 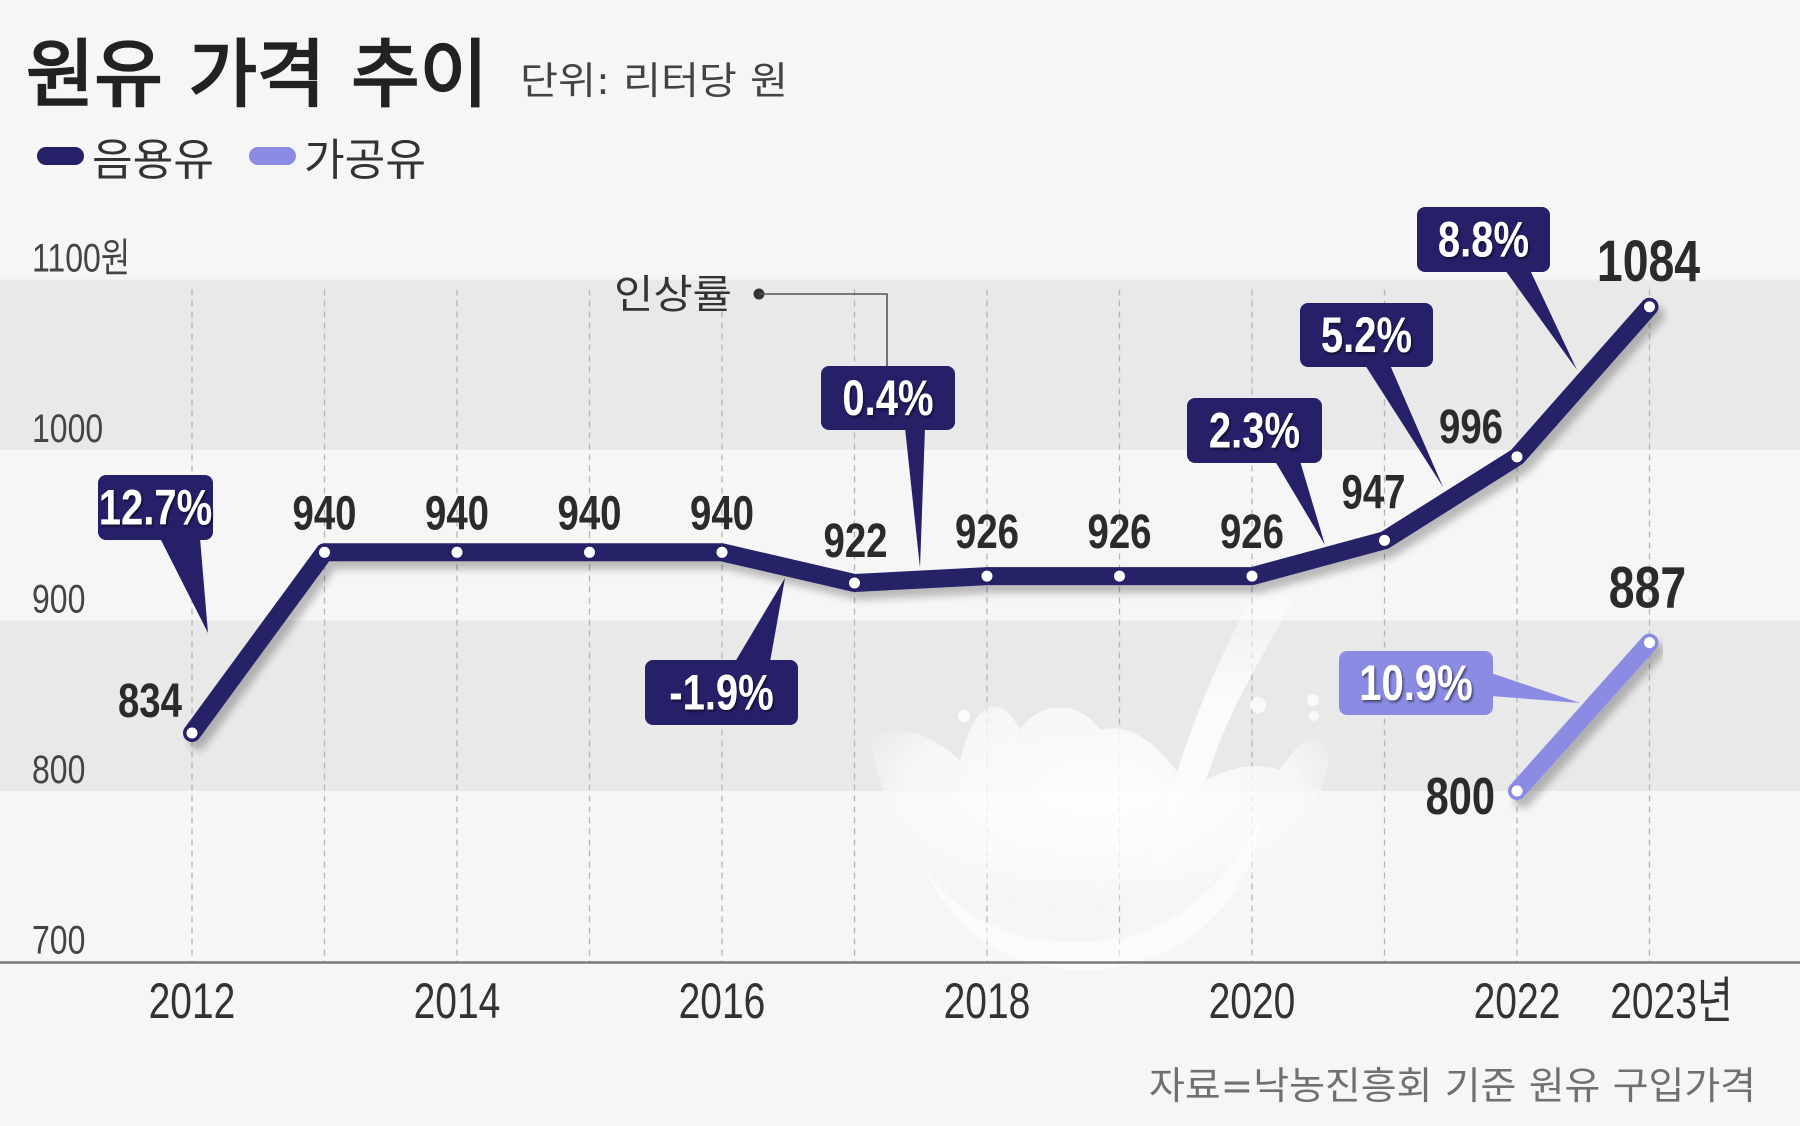 What do you see at coordinates (153, 160) in the screenshot?
I see `legend-label-drinking-milk: 음용유` at bounding box center [153, 160].